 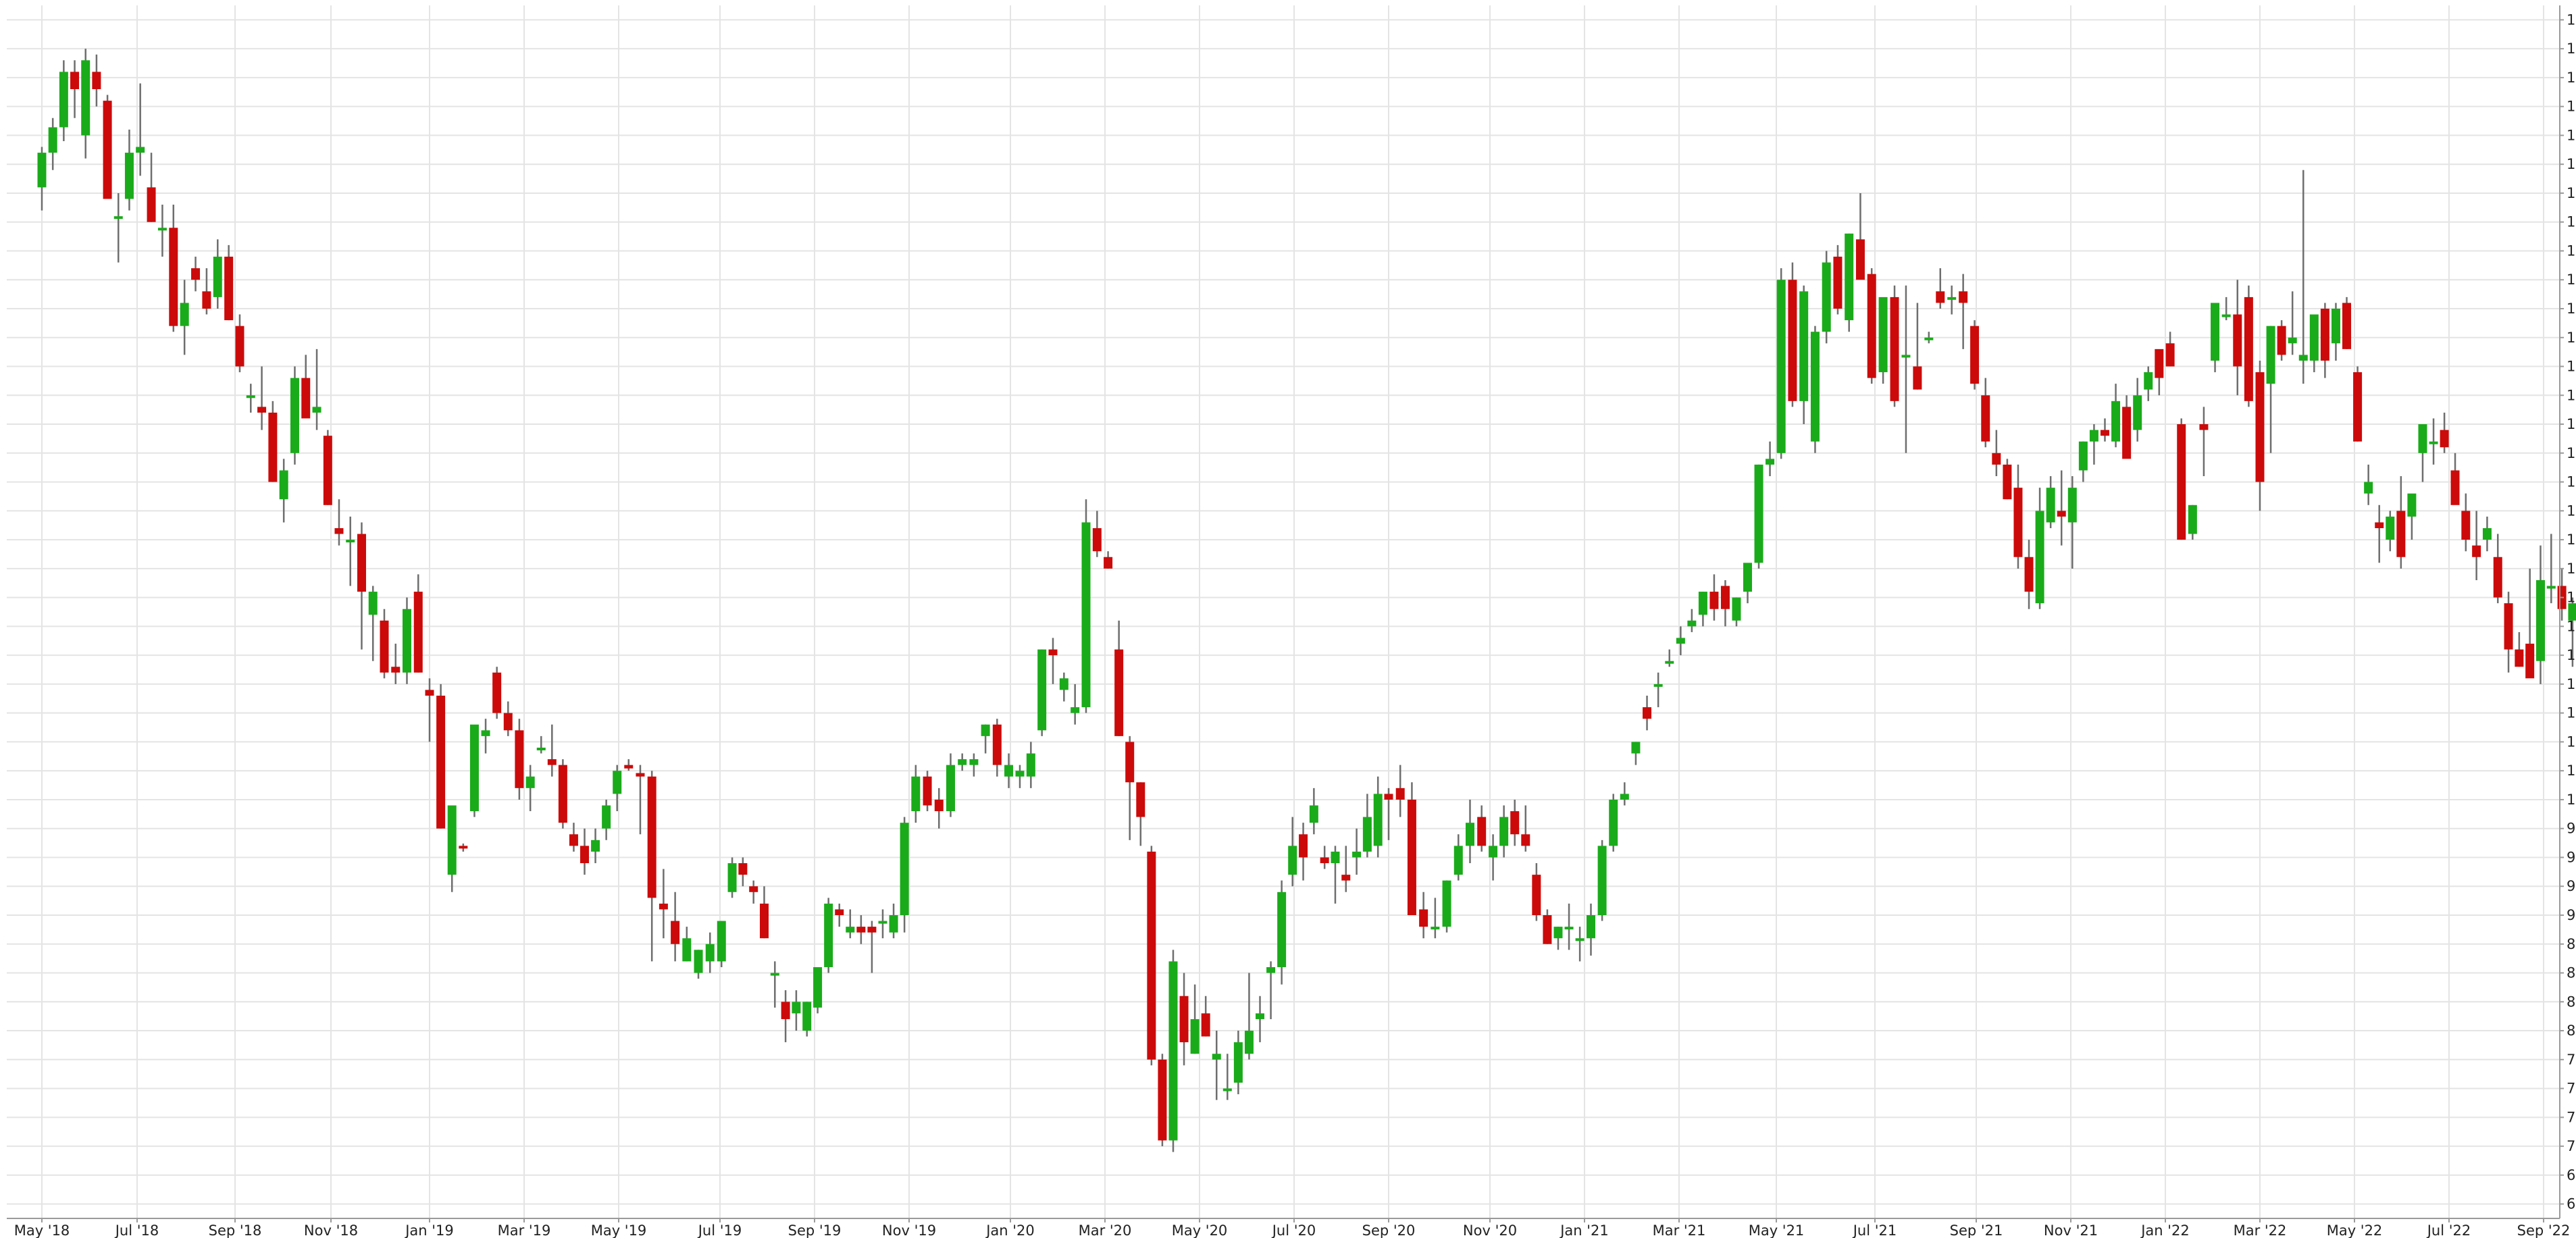 What do you see at coordinates (2571, 1175) in the screenshot?
I see `y-tick-label: 675.0` at bounding box center [2571, 1175].